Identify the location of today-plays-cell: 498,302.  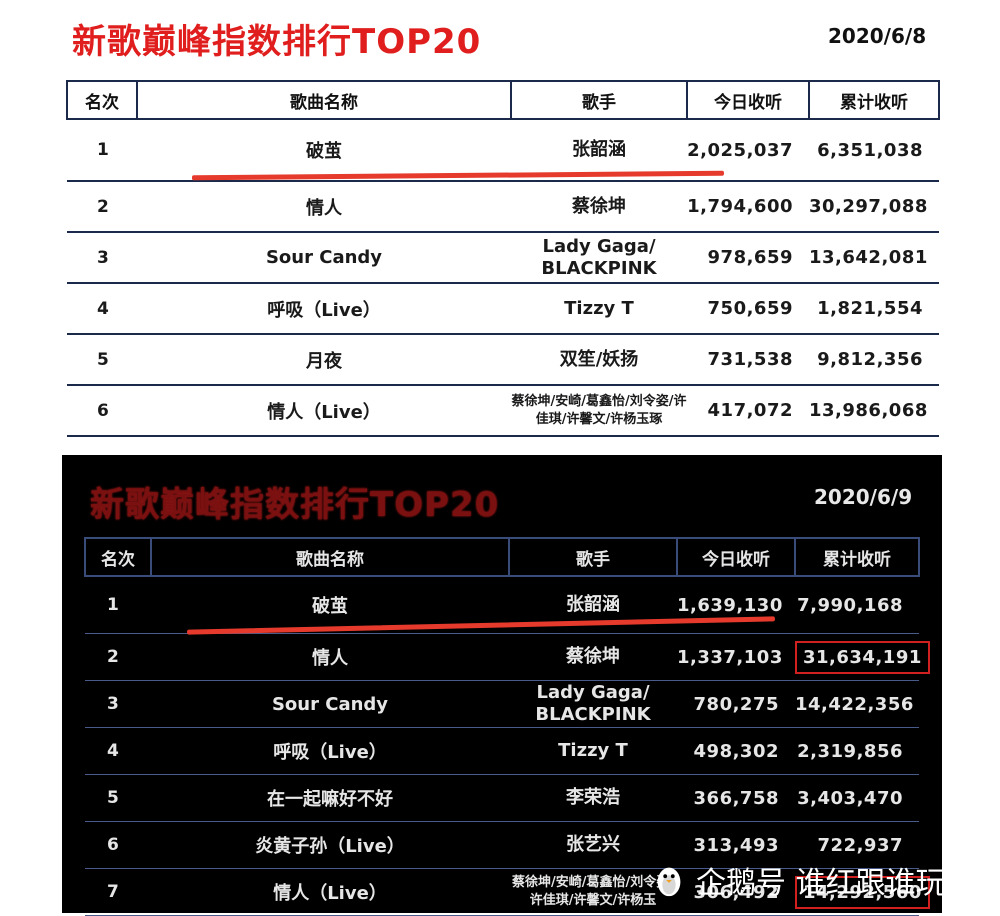
(736, 751).